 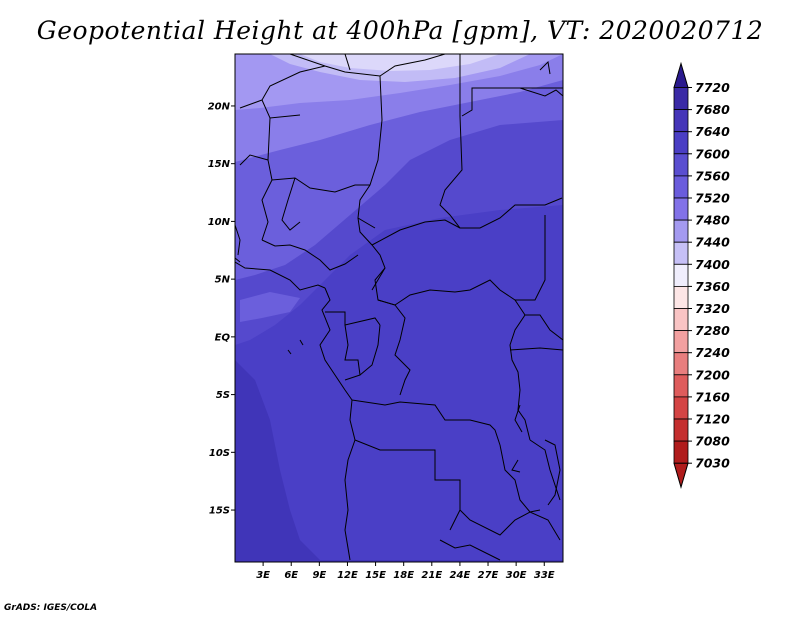 I want to click on colorbar-label: 7520, so click(x=712, y=198).